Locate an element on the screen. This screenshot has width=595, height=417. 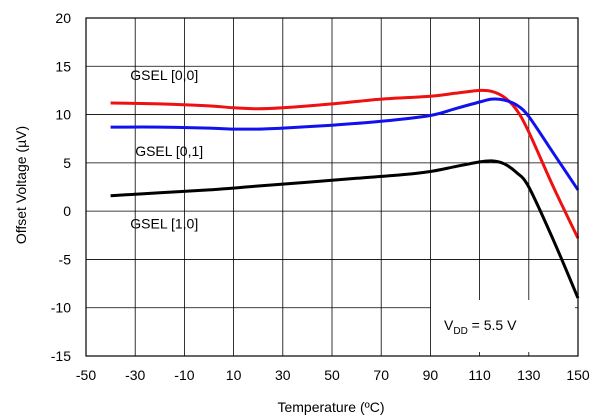
x-tick-label: 50 is located at coordinates (332, 375).